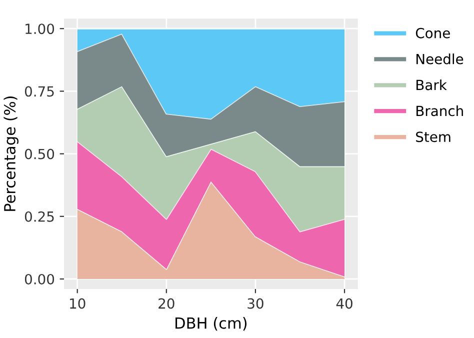 The image size is (474, 338). What do you see at coordinates (344, 303) in the screenshot?
I see `x-tick-label: 40` at bounding box center [344, 303].